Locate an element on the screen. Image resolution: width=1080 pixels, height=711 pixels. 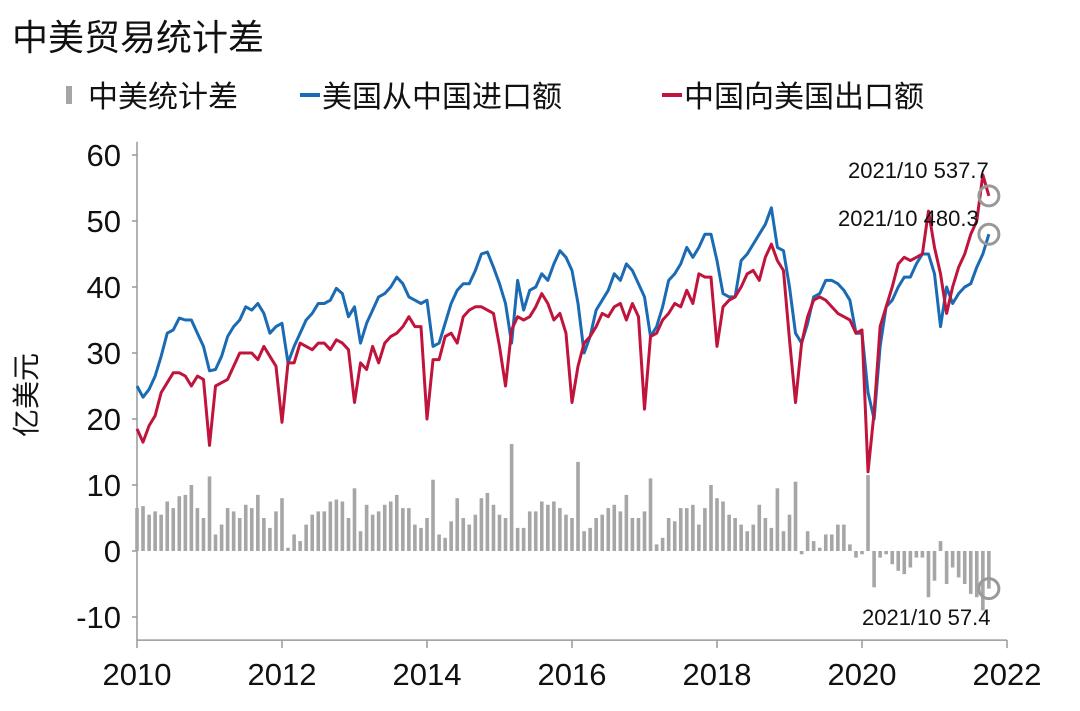
y-tick-label: 30 is located at coordinates (104, 353).